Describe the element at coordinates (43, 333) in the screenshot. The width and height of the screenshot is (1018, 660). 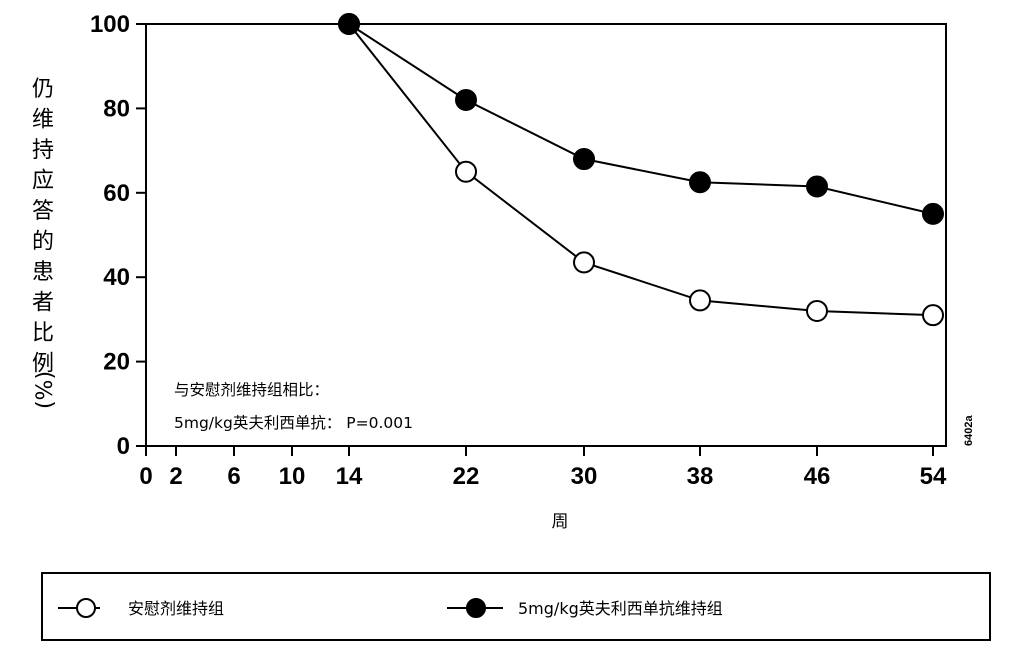
I see `y-axis-label-char: 比` at that location.